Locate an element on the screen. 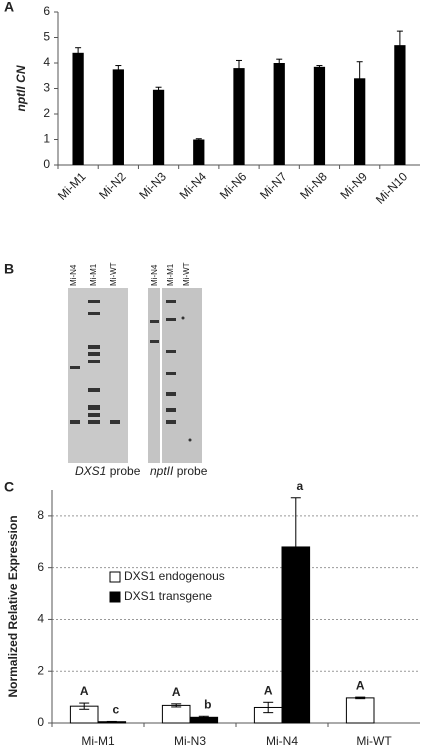 The image size is (429, 751). significance-label: c is located at coordinates (115, 710).